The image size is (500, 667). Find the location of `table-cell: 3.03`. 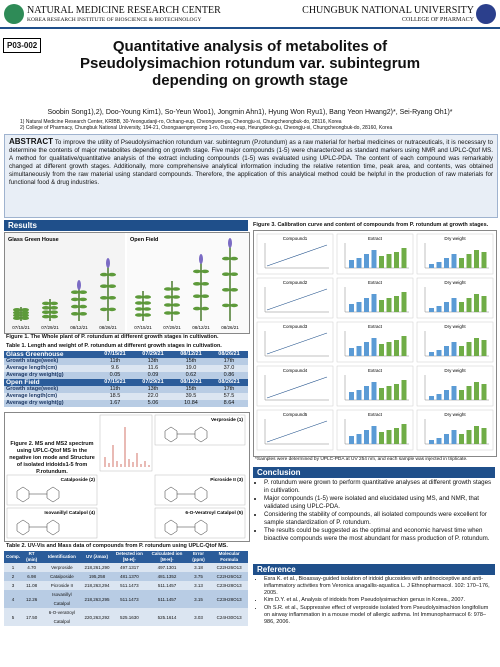

table-cell: 3.03 is located at coordinates (198, 617).